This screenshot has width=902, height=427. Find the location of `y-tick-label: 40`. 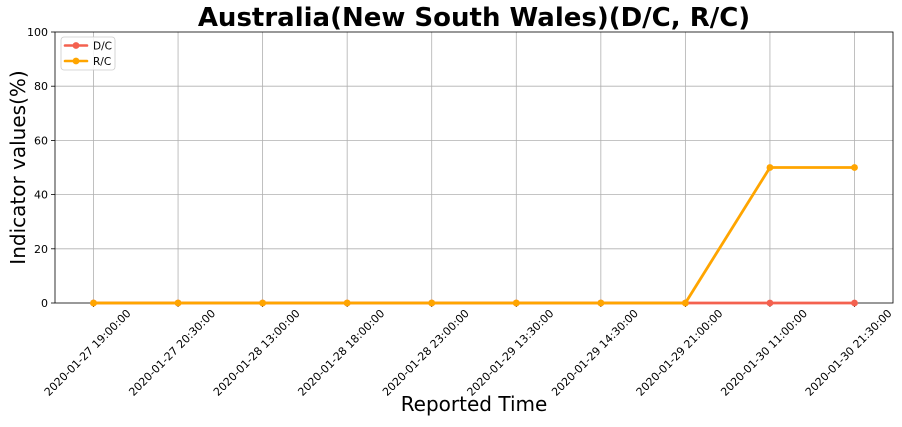

y-tick-label: 40 is located at coordinates (41, 195).